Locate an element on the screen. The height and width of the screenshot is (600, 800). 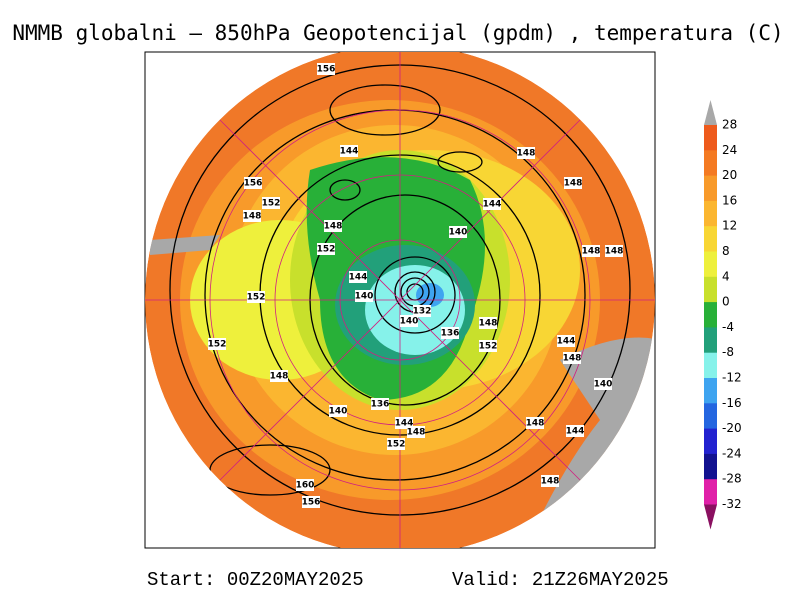
colorbar-label: 12 is located at coordinates (729, 226).